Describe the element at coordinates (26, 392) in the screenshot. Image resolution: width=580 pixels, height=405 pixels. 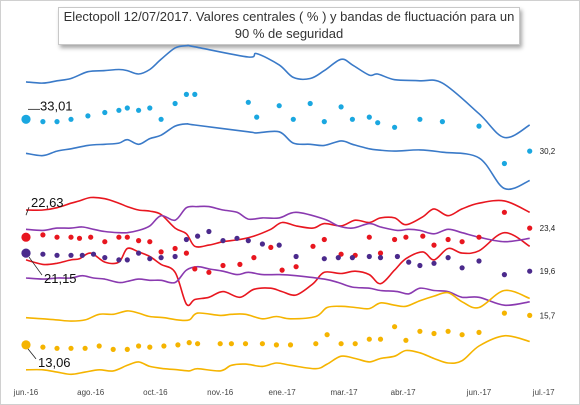
I see `x-tick-label: jun.-16` at that location.